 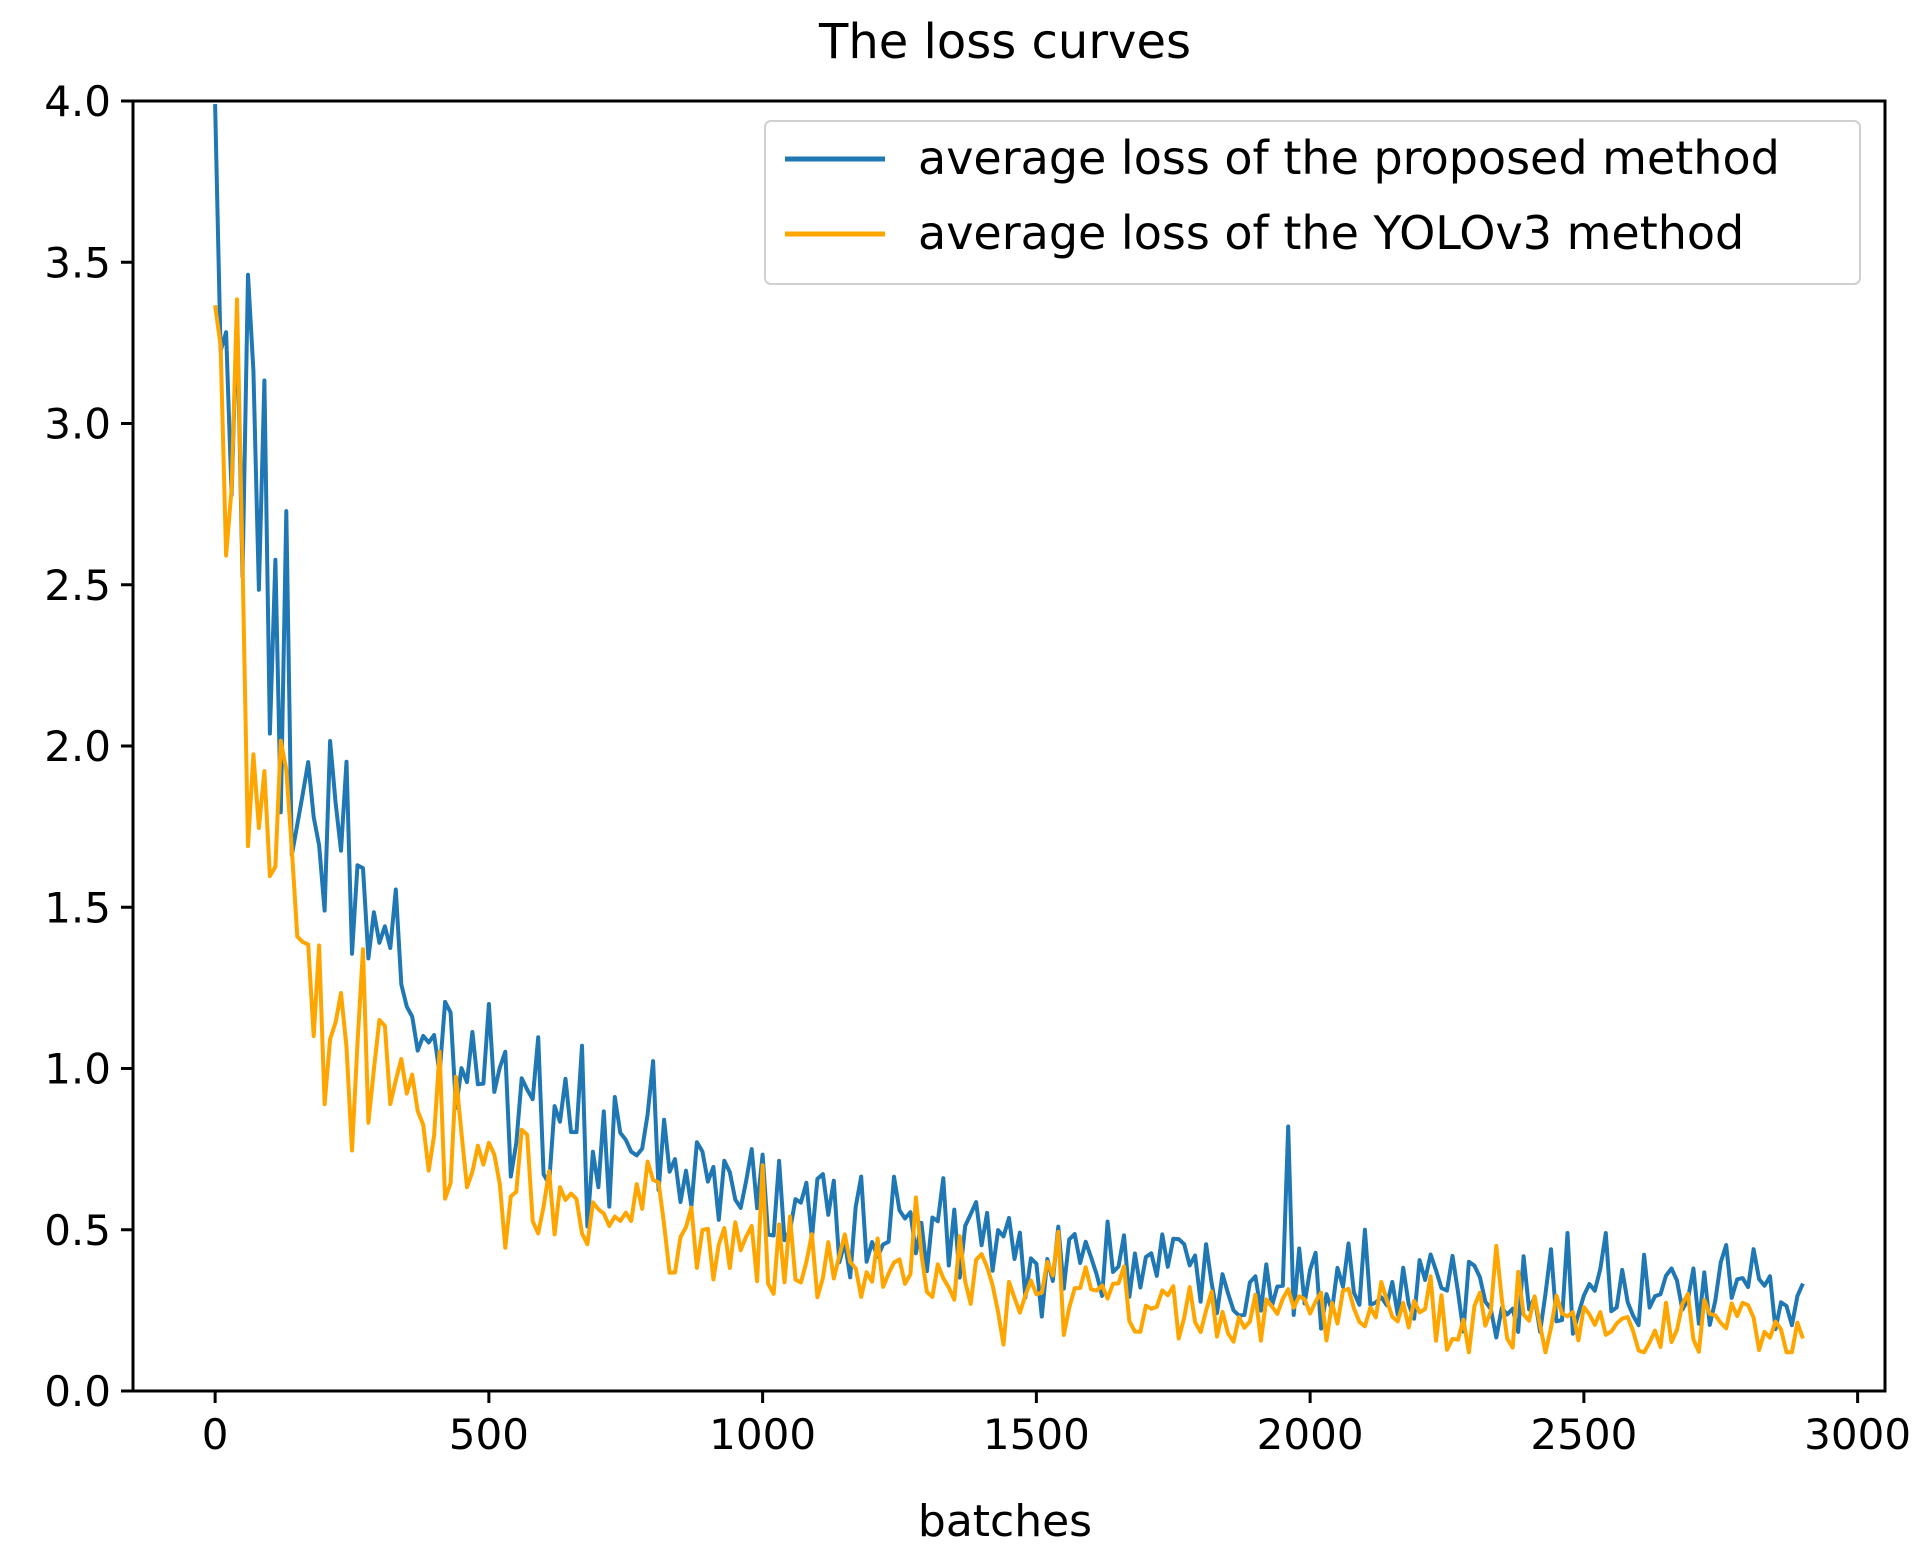 What do you see at coordinates (215, 1434) in the screenshot?
I see `x-tick-label: 0` at bounding box center [215, 1434].